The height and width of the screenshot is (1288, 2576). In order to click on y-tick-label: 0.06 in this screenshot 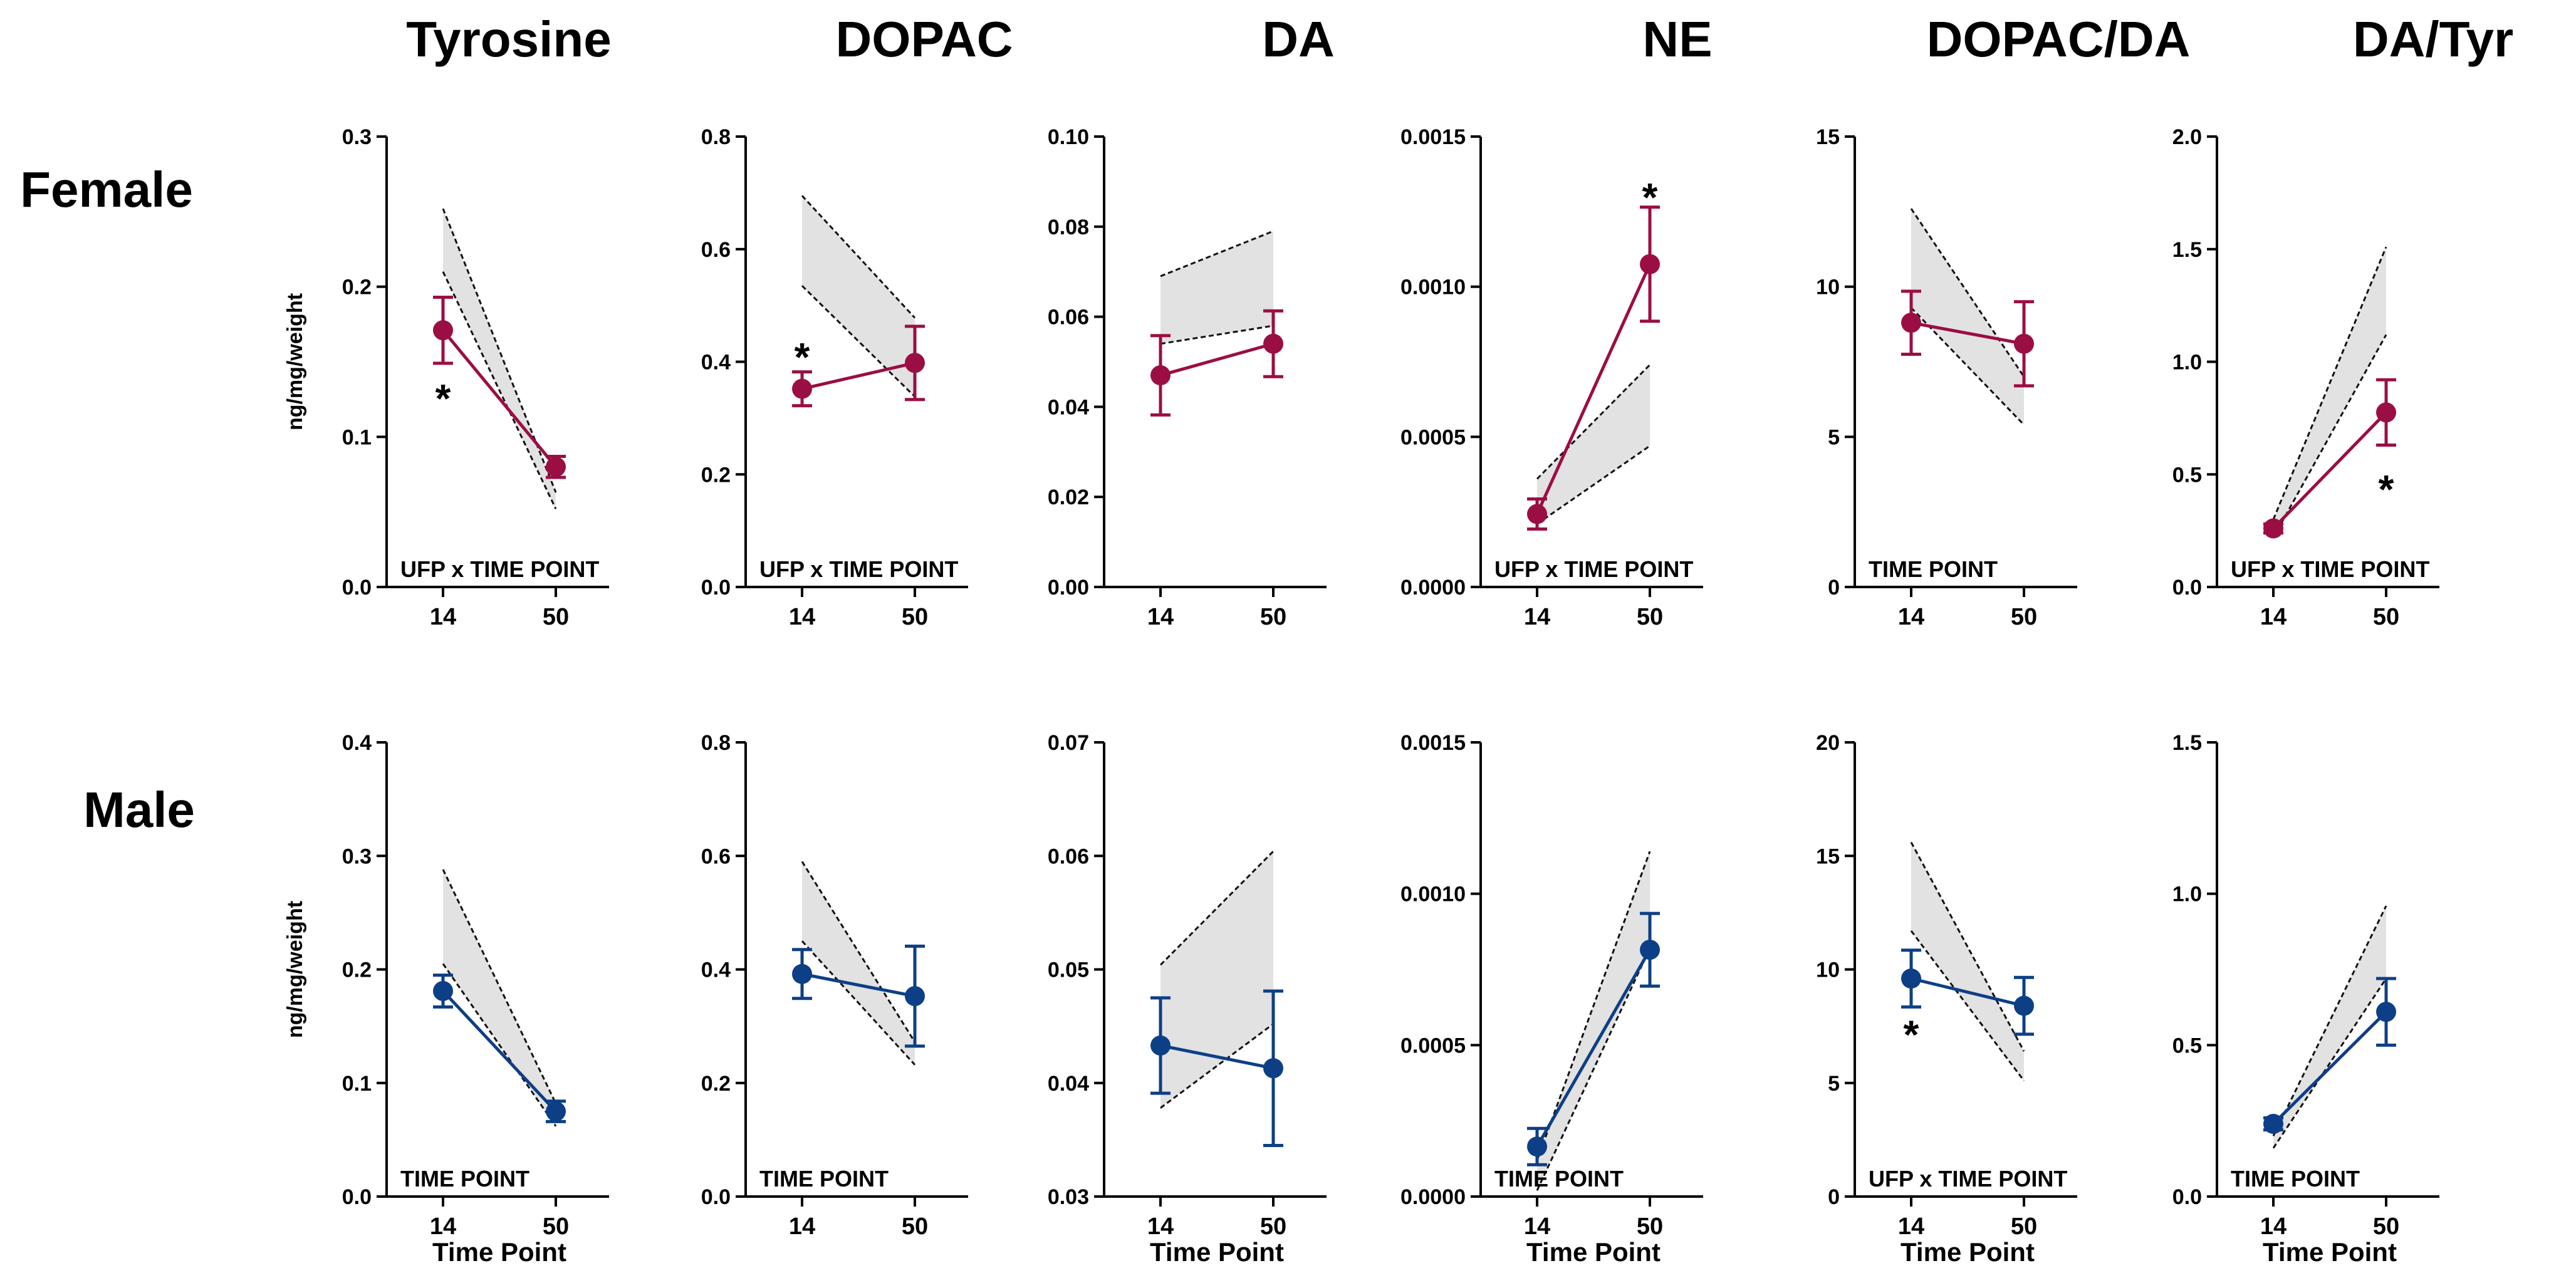, I will do `click(1068, 318)`.